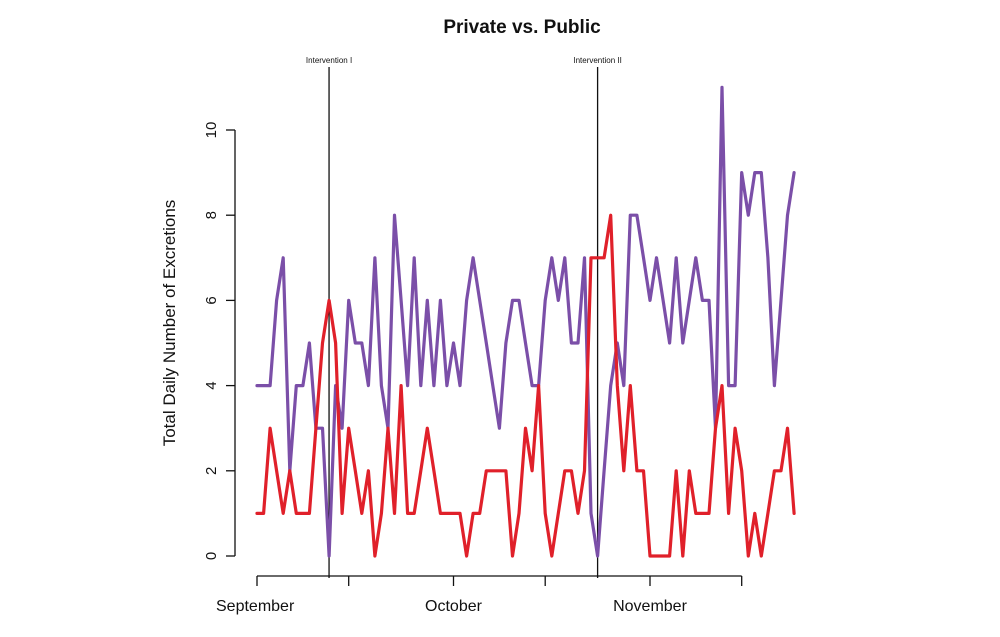  What do you see at coordinates (219, 341) in the screenshot?
I see `y-axis: 0 2 4 6 8 10` at bounding box center [219, 341].